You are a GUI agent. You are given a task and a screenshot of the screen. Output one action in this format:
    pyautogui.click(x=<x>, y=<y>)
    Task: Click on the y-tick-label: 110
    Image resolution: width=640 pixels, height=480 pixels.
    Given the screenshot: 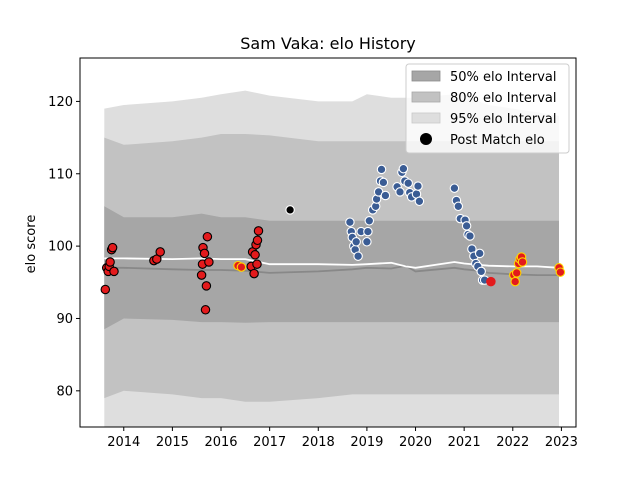 What is the action you would take?
    pyautogui.click(x=60, y=174)
    